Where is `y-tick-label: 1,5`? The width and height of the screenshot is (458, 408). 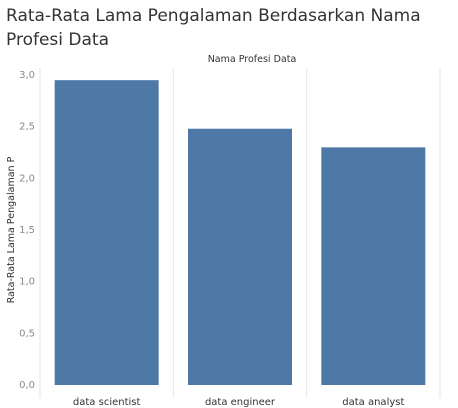
y-tick-label: 1,5 is located at coordinates (27, 230).